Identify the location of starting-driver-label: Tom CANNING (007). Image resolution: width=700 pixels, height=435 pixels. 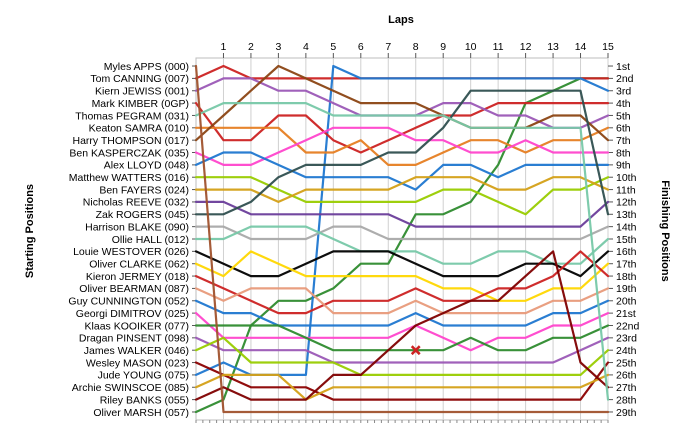
(139, 79).